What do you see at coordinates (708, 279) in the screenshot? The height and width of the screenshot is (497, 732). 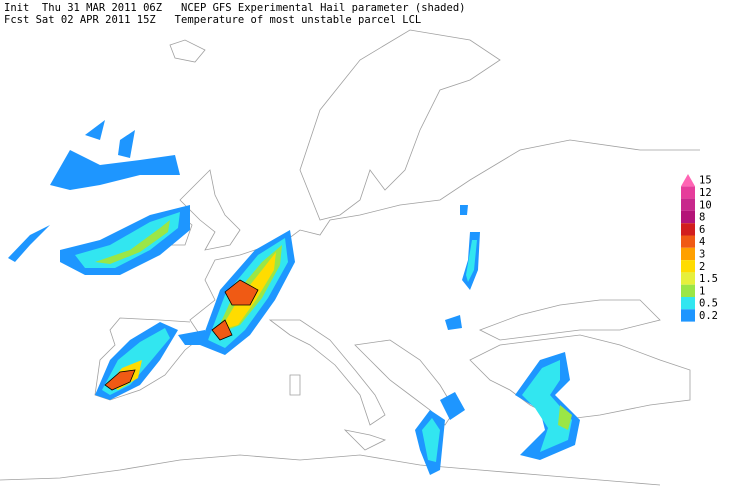 I see `legend-label: 1.5` at bounding box center [708, 279].